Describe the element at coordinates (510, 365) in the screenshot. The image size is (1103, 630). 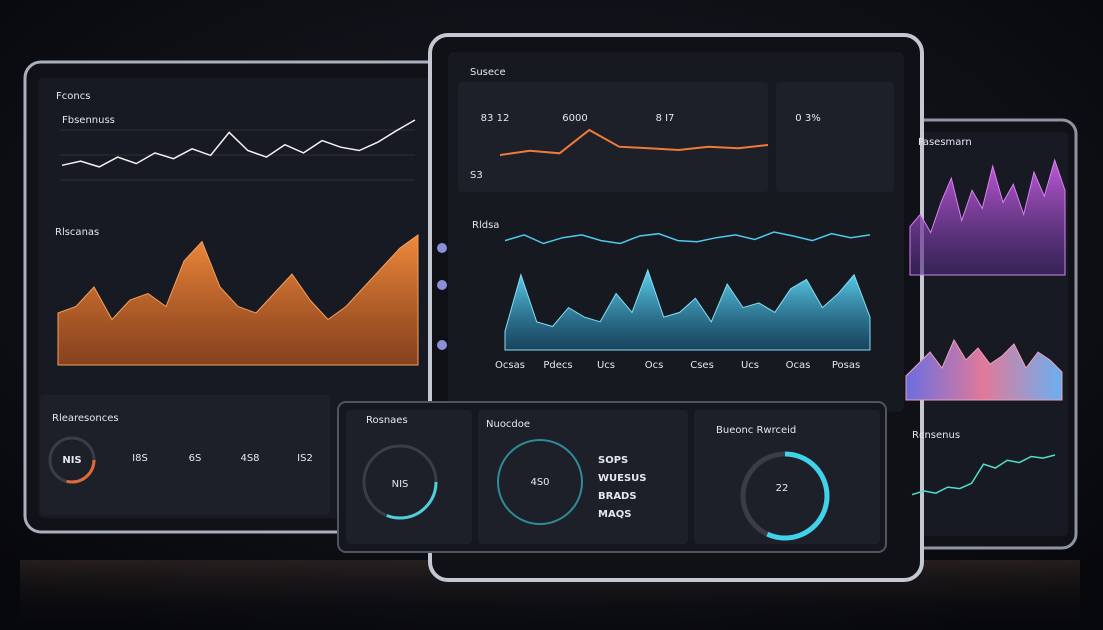
I see `label: Ocsas` at that location.